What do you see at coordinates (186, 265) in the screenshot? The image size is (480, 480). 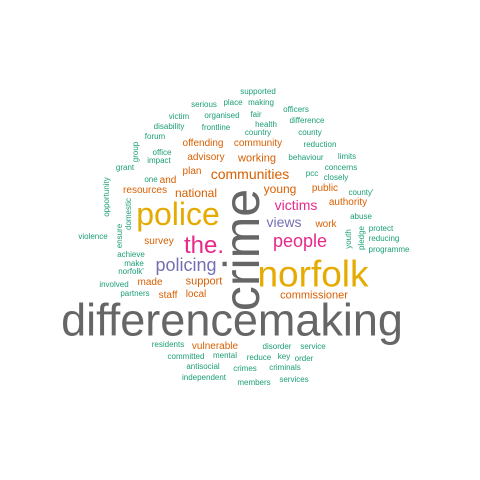 I see `word-policing: policing` at bounding box center [186, 265].